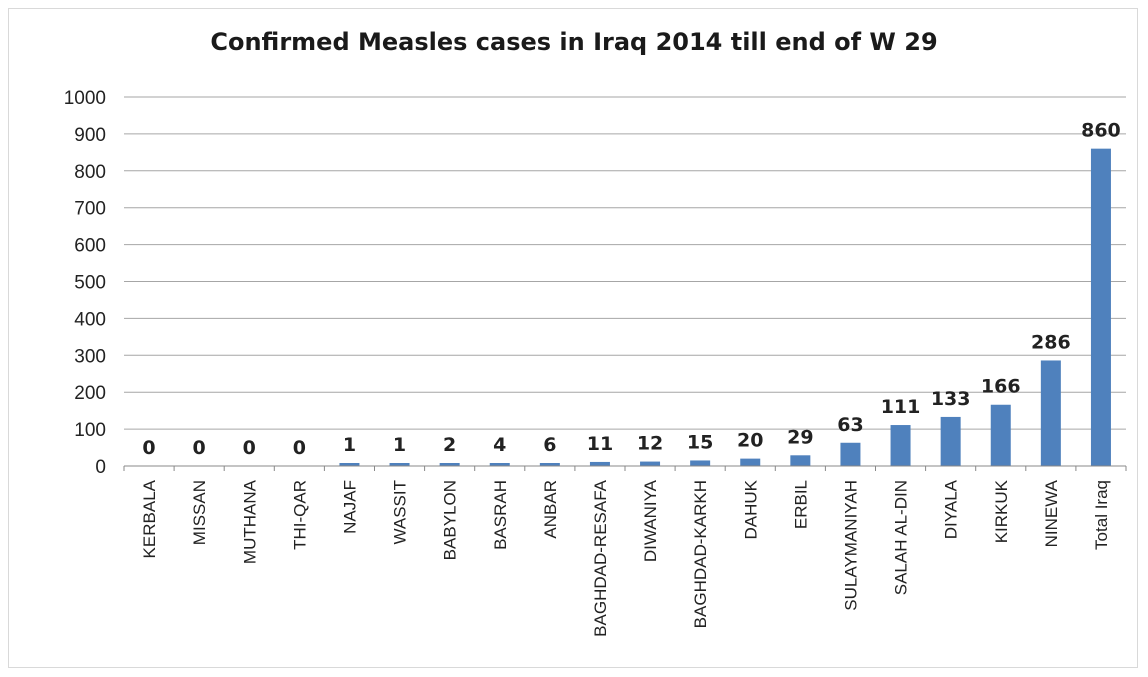  Describe the element at coordinates (1051, 513) in the screenshot. I see `x-category-label: NINEWA` at that location.